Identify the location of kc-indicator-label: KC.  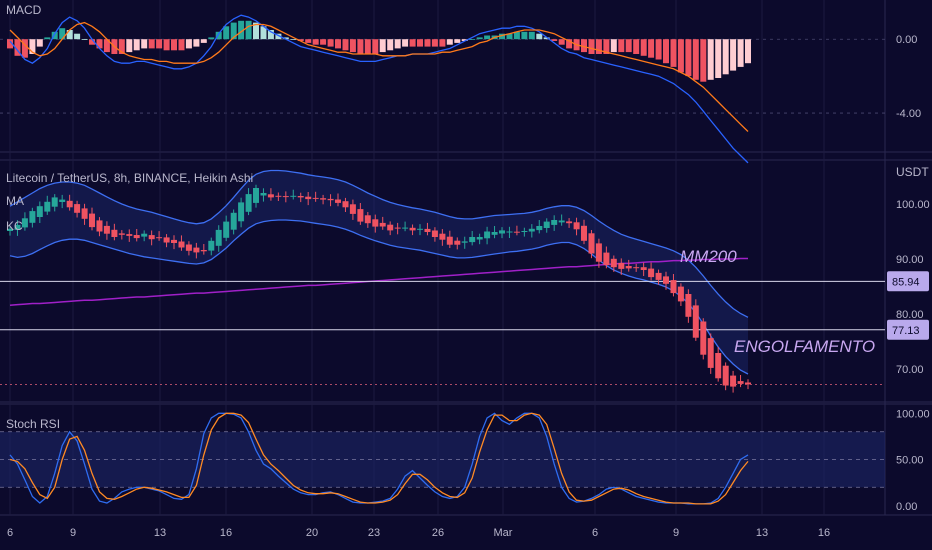
(14, 226).